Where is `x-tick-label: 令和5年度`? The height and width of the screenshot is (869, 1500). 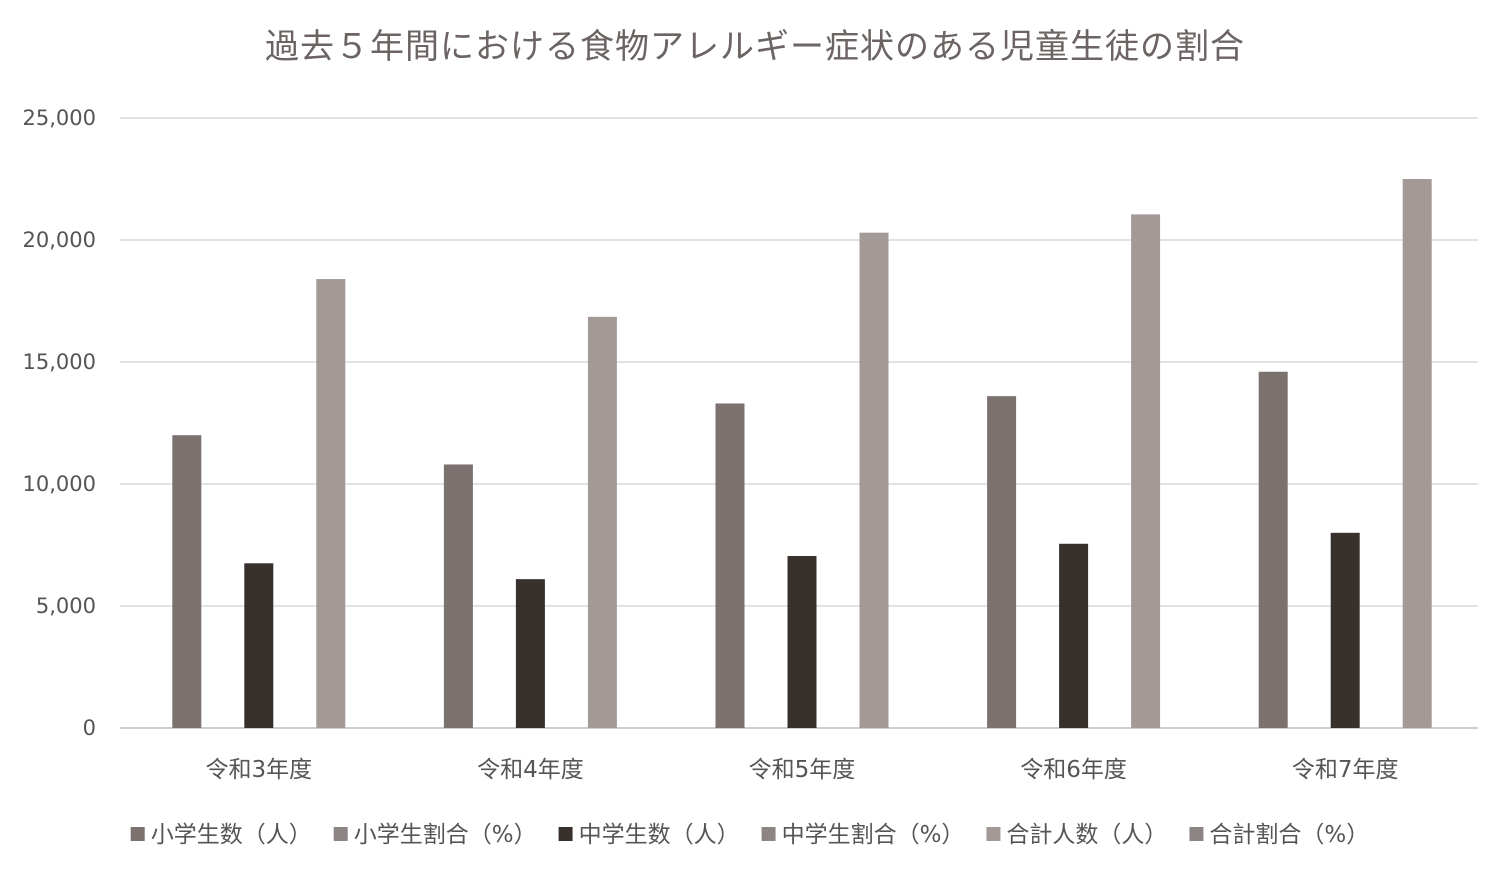
x-tick-label: 令和5年度 is located at coordinates (802, 770).